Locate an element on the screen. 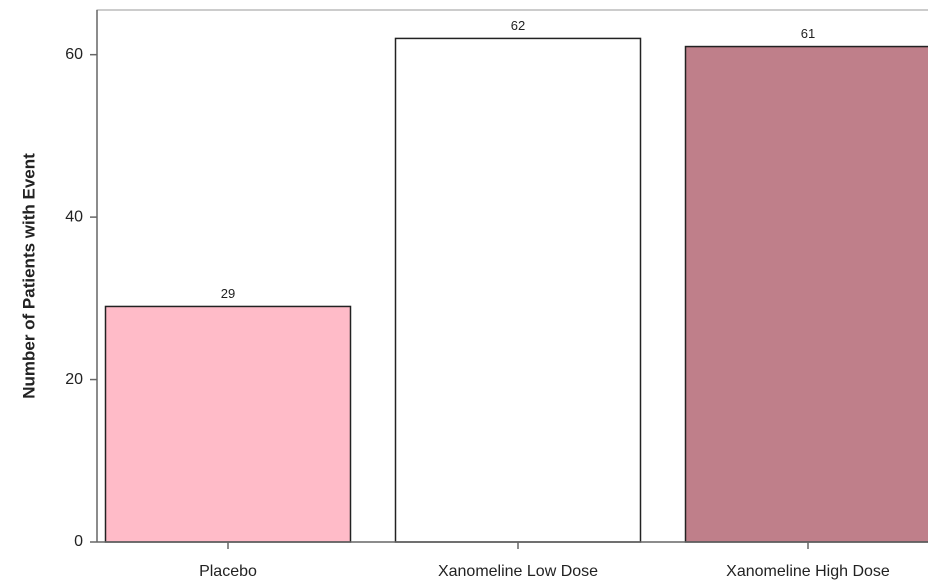 The height and width of the screenshot is (585, 928). x-tick-label: Xanomeline Low Dose is located at coordinates (518, 571).